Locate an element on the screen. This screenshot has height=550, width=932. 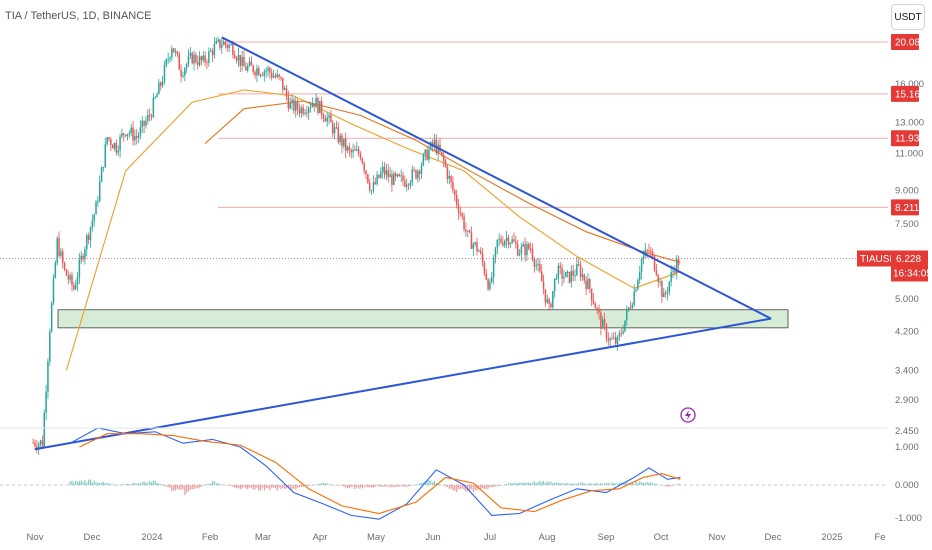
currency-button: USDT is located at coordinates (908, 17).